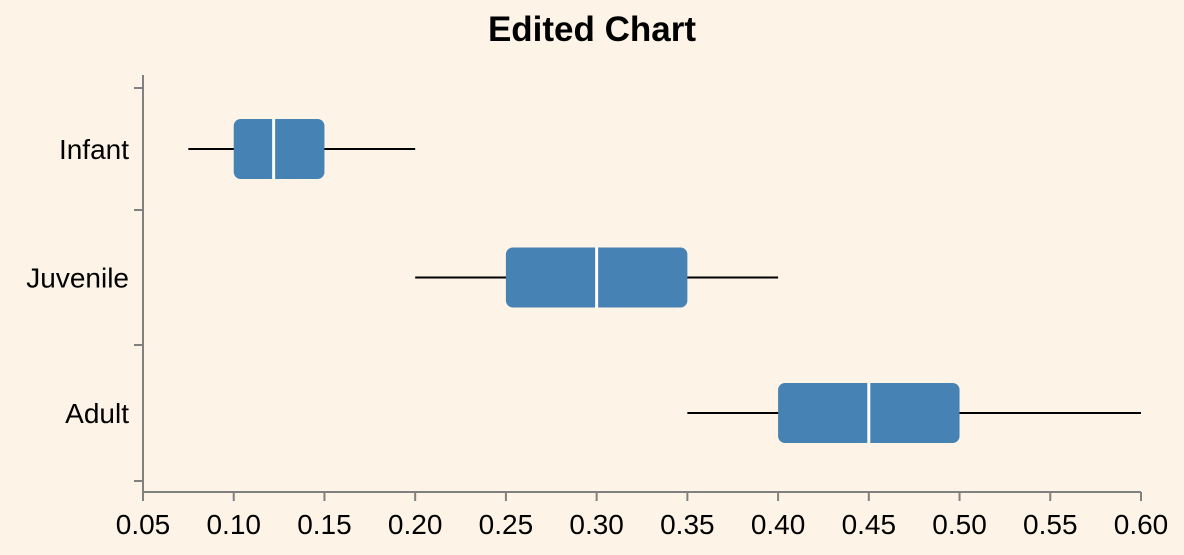  What do you see at coordinates (506, 524) in the screenshot?
I see `x-tick-label: 0.25` at bounding box center [506, 524].